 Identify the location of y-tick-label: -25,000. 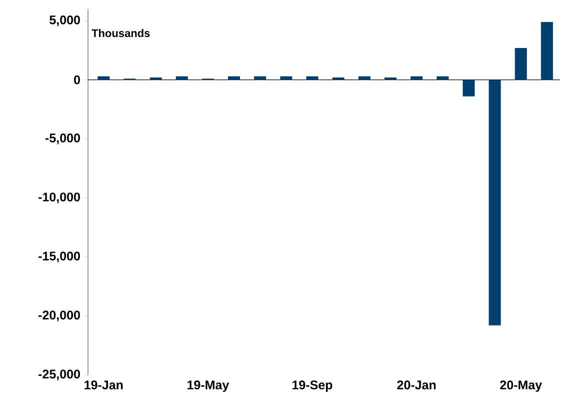
(59, 375).